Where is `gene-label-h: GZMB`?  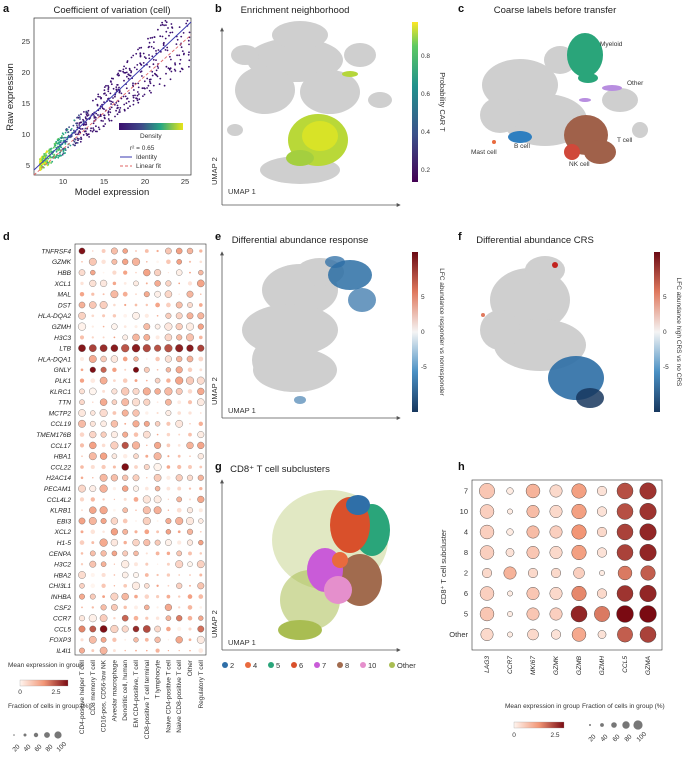
gene-label-h: GZMB is located at coordinates (579, 665).